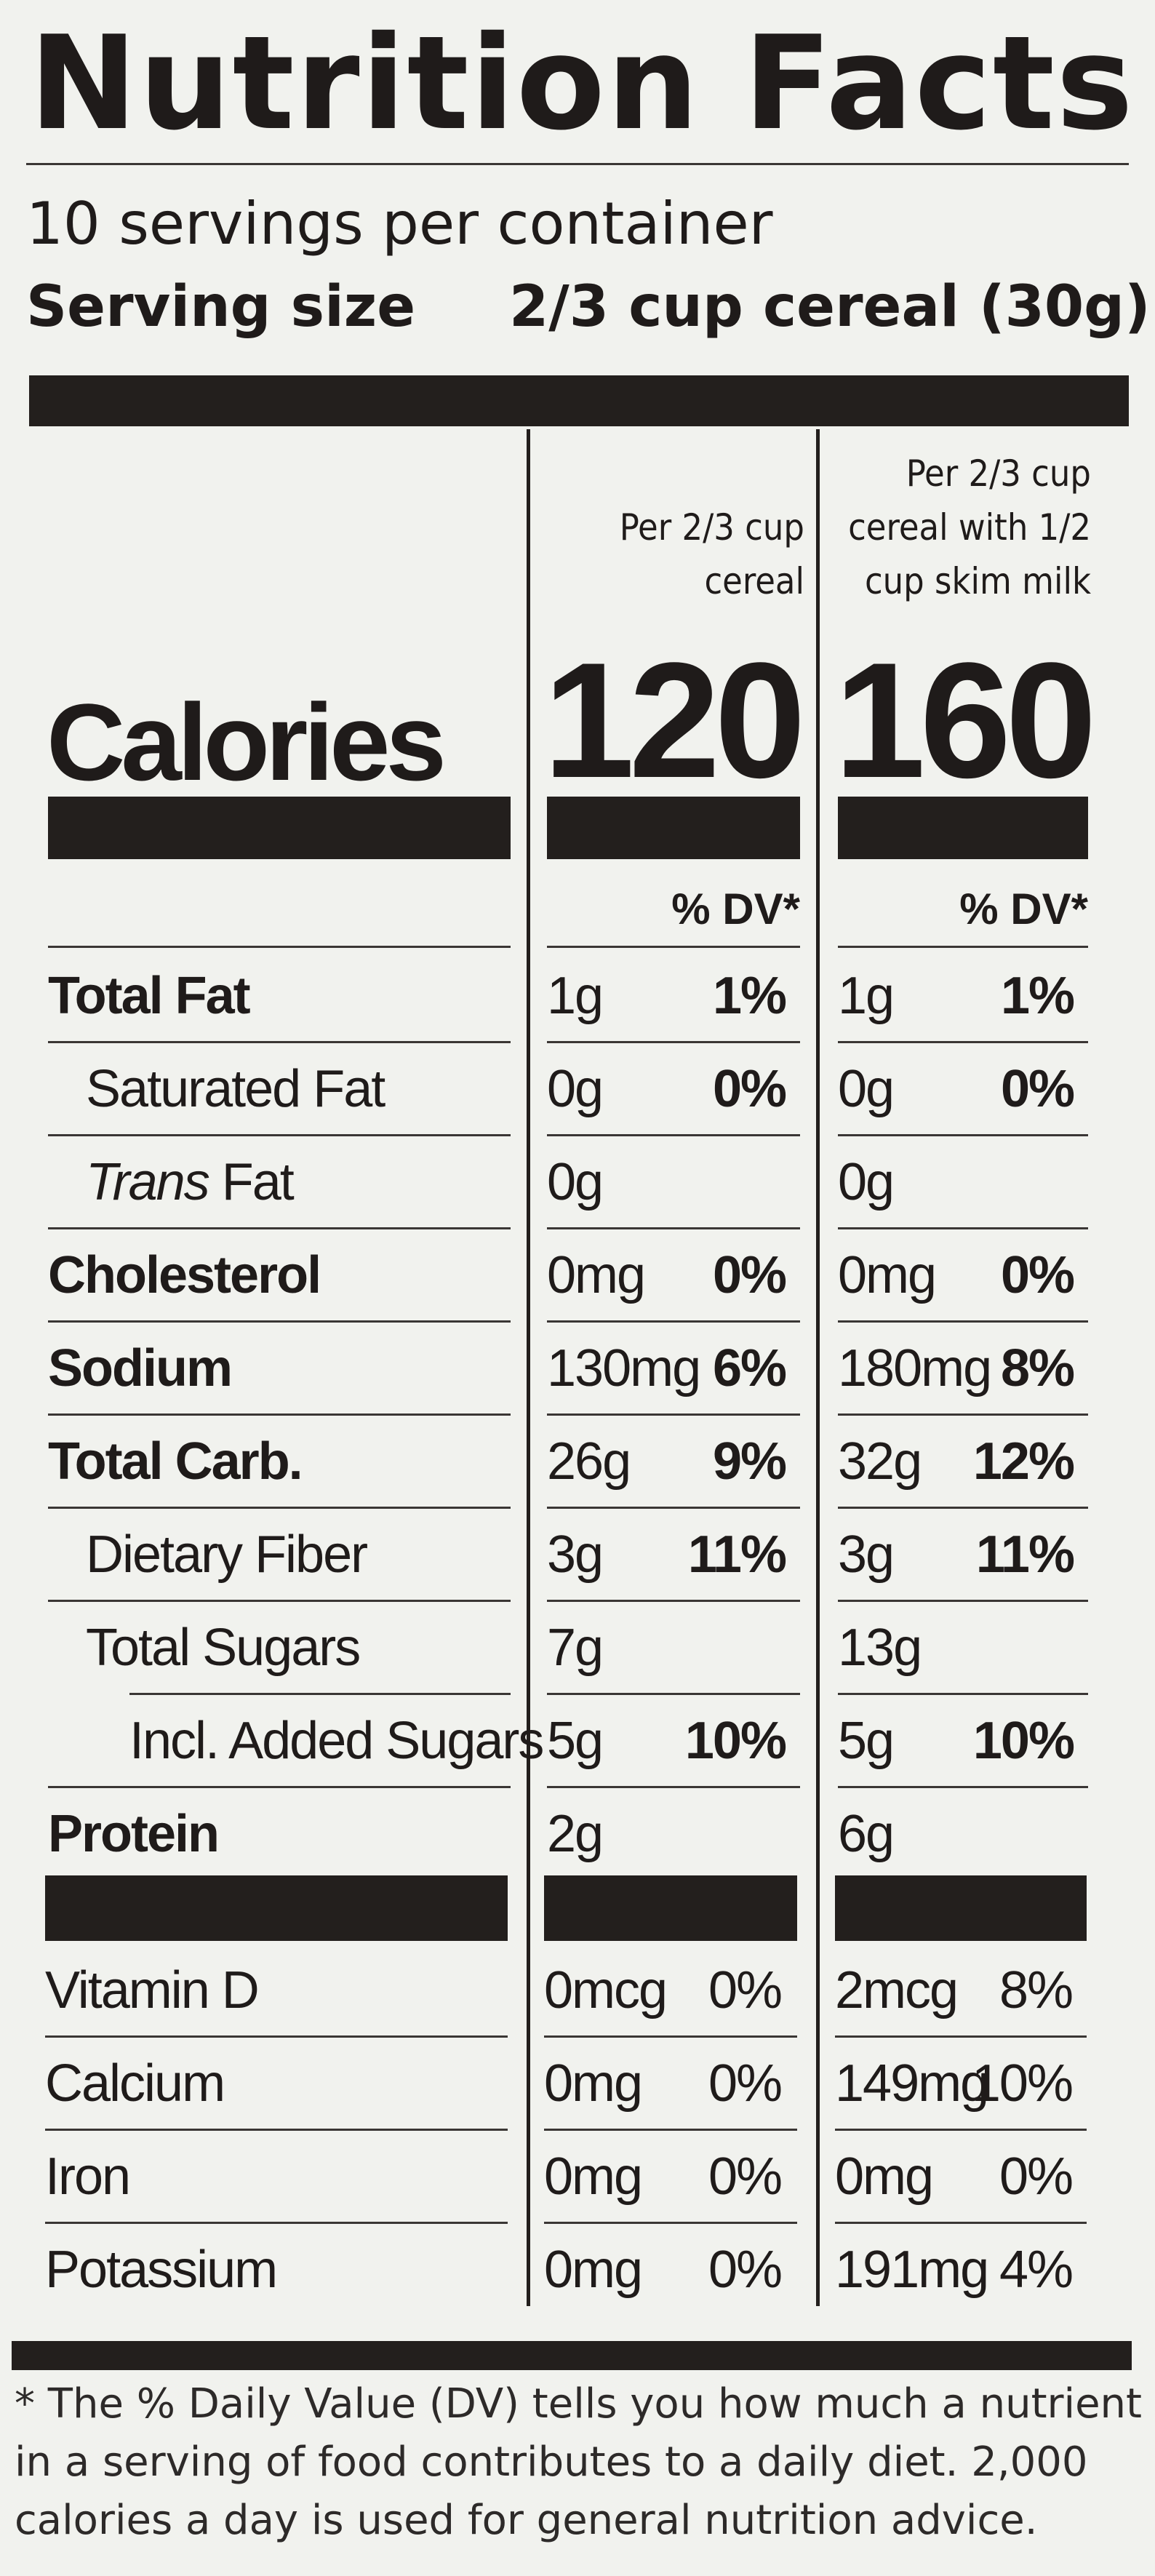 The height and width of the screenshot is (2576, 1155). What do you see at coordinates (1023, 909) in the screenshot?
I see `dv-header-column-2: % DV*` at bounding box center [1023, 909].